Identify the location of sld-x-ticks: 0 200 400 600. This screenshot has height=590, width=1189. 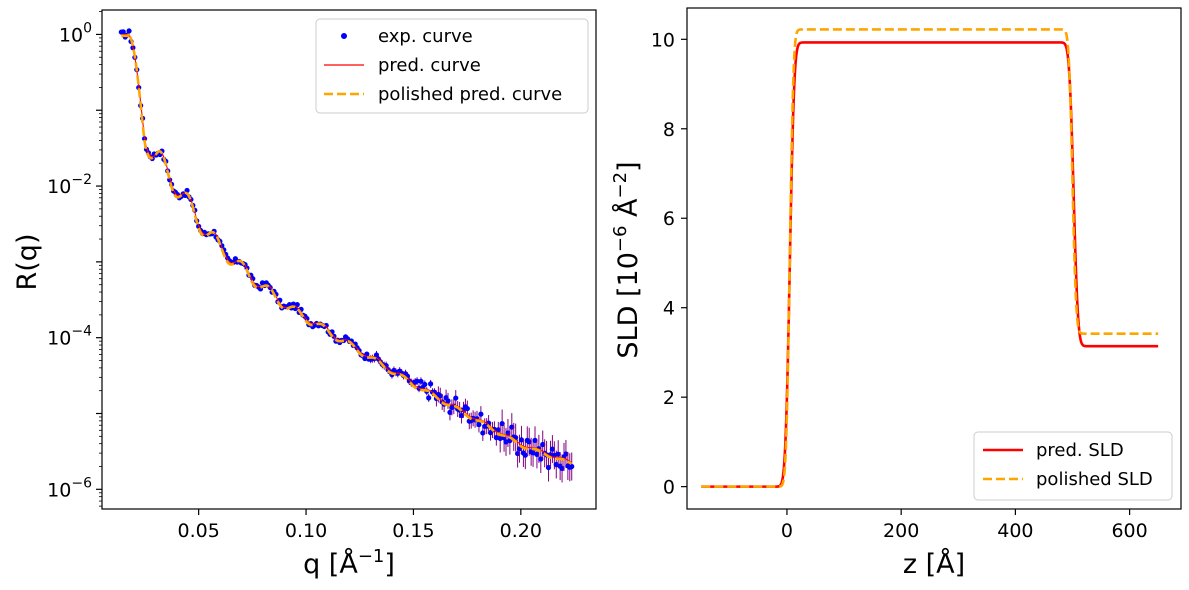
(964, 525).